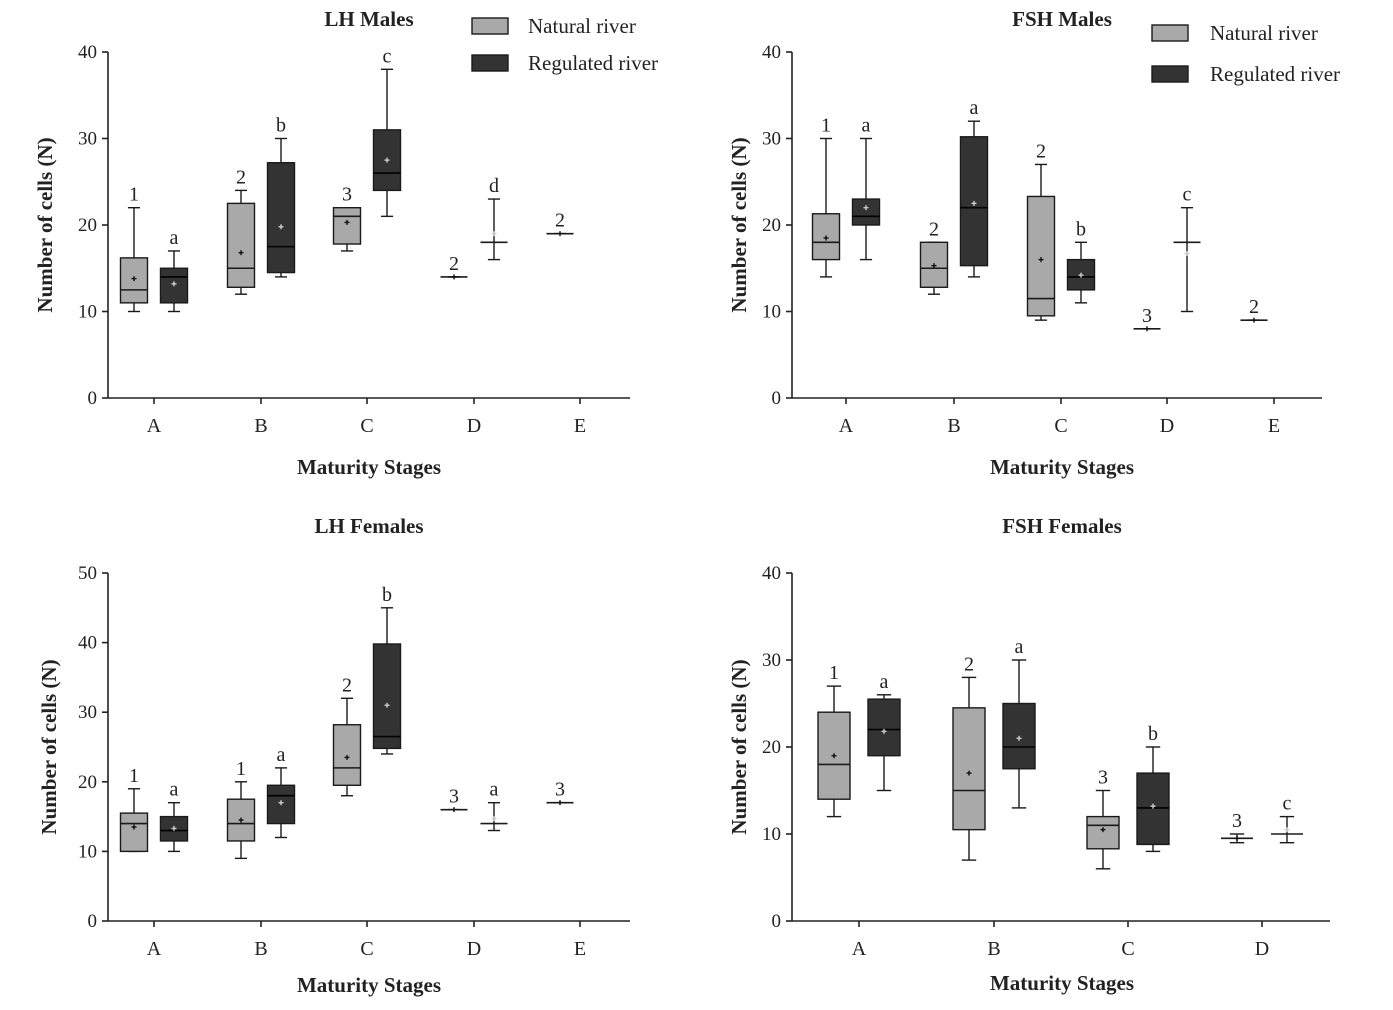  What do you see at coordinates (494, 805) in the screenshot?
I see `box-regulated-river-d: a` at bounding box center [494, 805].